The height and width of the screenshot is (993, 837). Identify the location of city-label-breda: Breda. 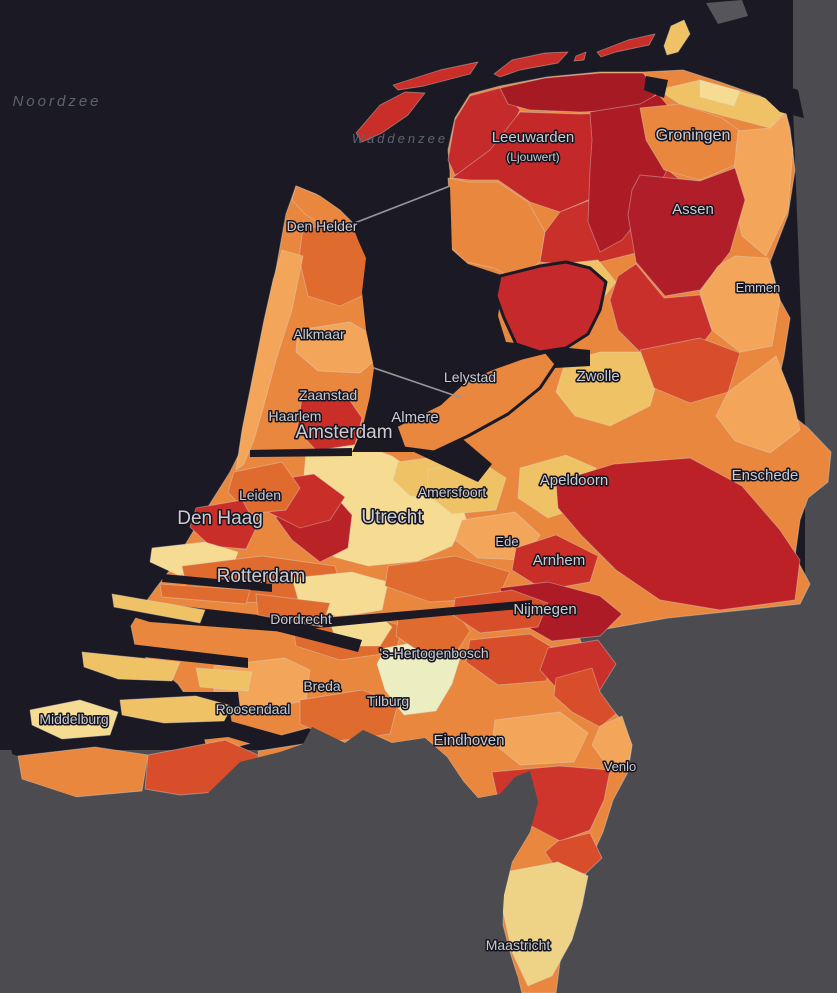
(322, 686).